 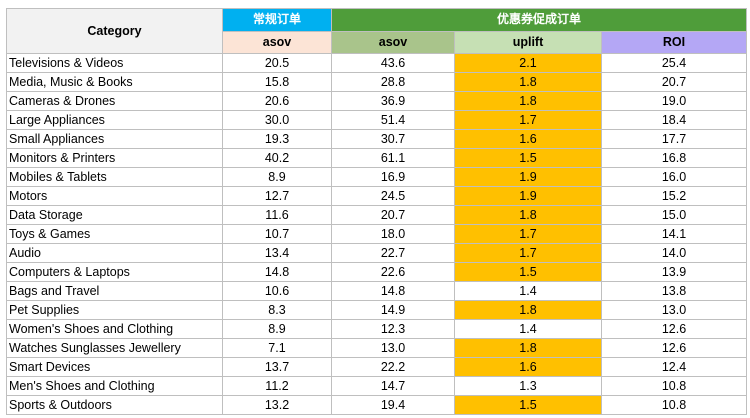 What do you see at coordinates (114, 31) in the screenshot?
I see `category-header: Category` at bounding box center [114, 31].